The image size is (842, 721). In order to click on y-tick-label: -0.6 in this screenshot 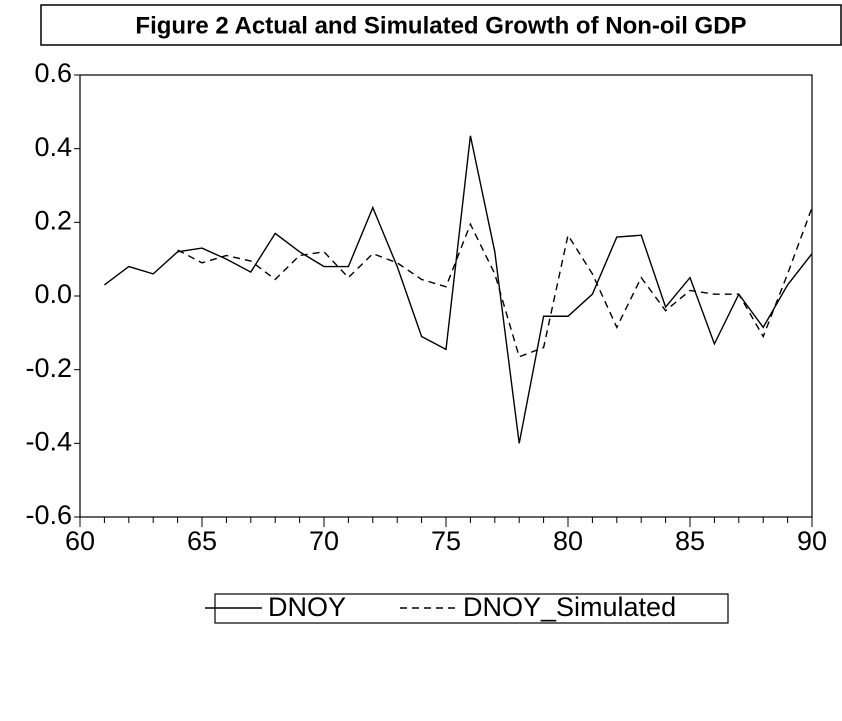, I will do `click(48, 515)`.